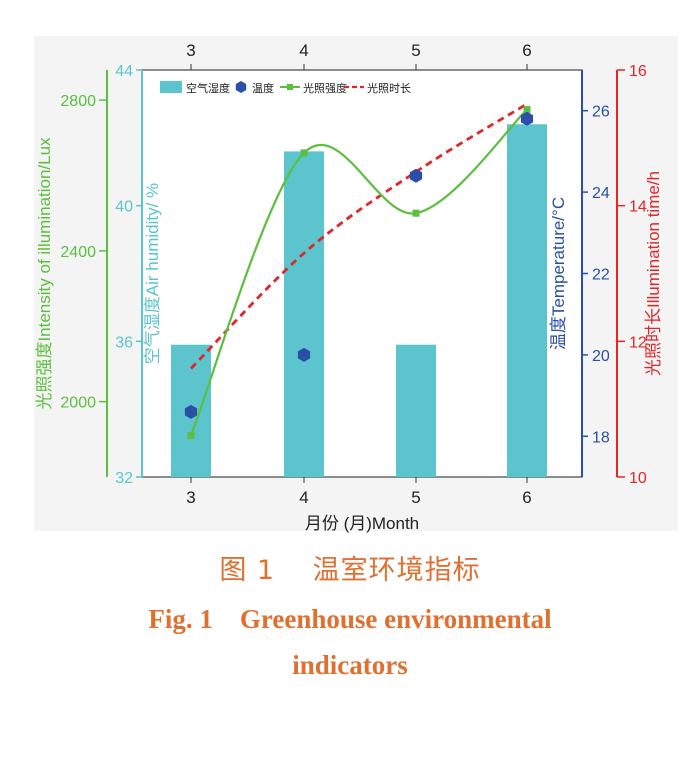 The height and width of the screenshot is (765, 700). I want to click on illumination-time-tick-label-12: 12, so click(638, 342).